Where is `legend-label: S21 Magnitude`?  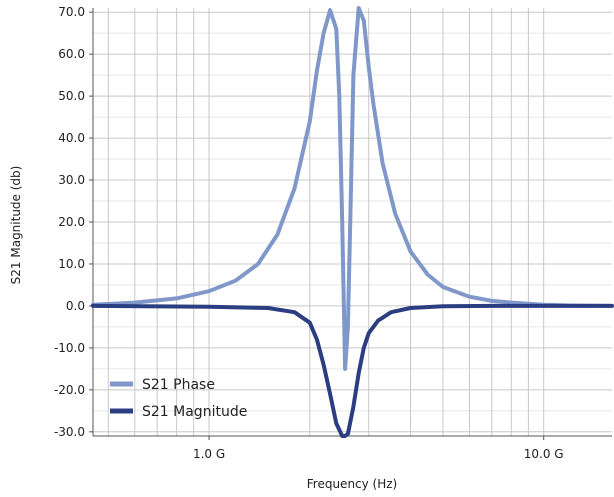 legend-label: S21 Magnitude is located at coordinates (194, 412).